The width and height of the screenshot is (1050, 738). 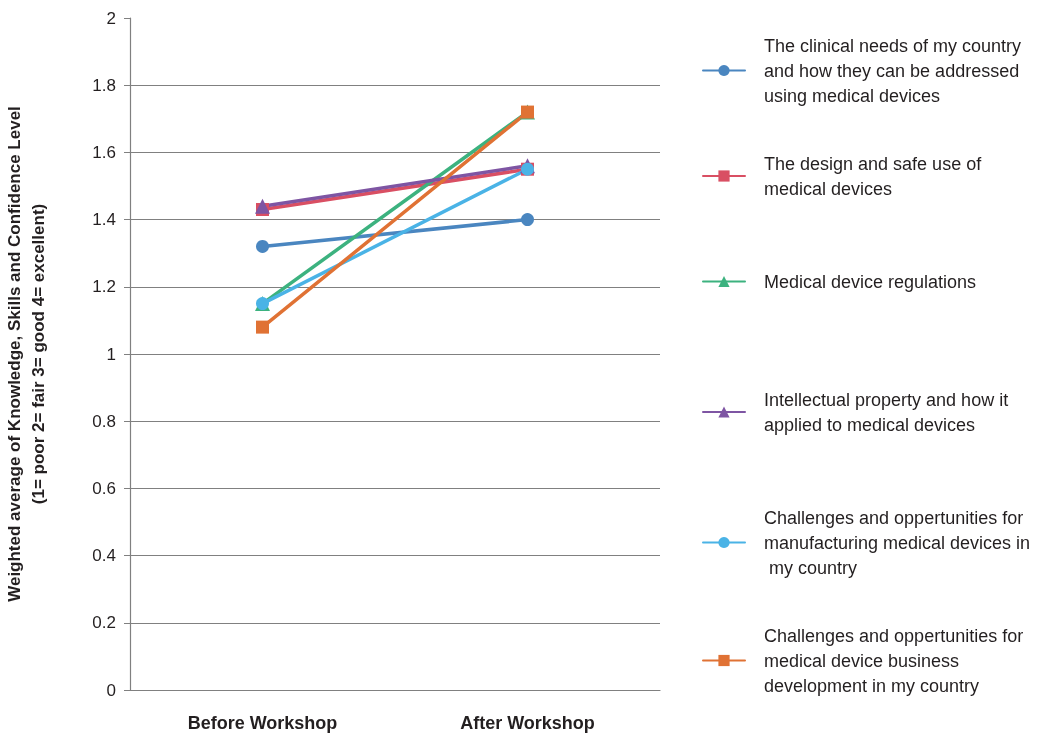 What do you see at coordinates (870, 281) in the screenshot?
I see `legend-label: Medical device regulations` at bounding box center [870, 281].